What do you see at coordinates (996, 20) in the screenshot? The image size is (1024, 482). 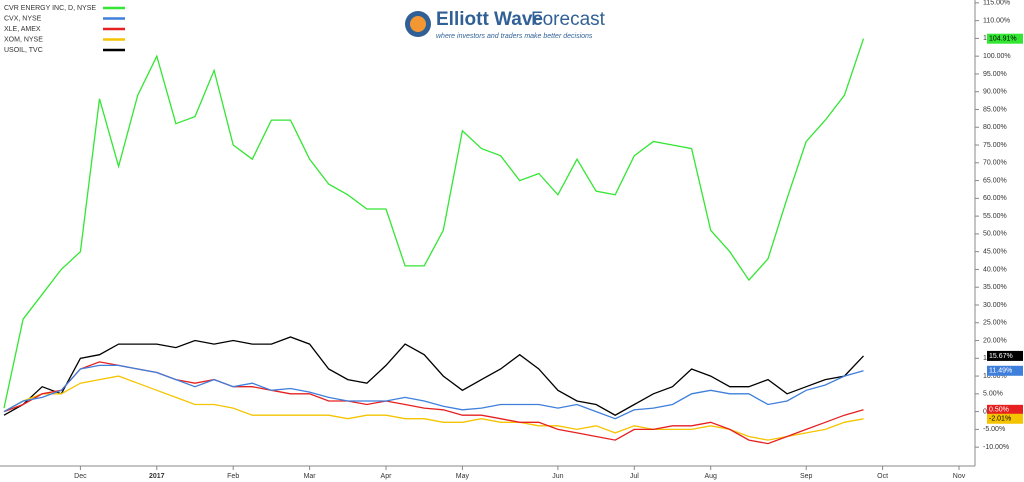 I see `y-tick-label: 110.00%` at bounding box center [996, 20].